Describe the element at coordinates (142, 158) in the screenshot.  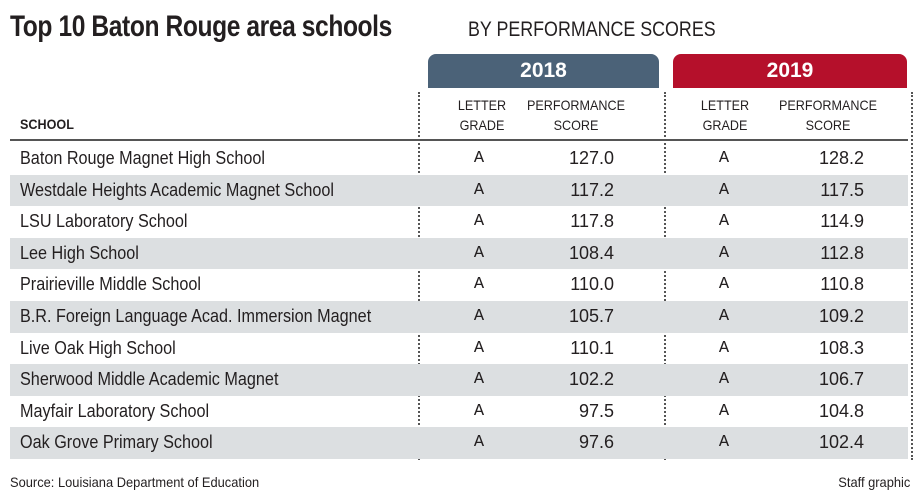
I see `school-name: Baton Rouge Magnet High School` at that location.